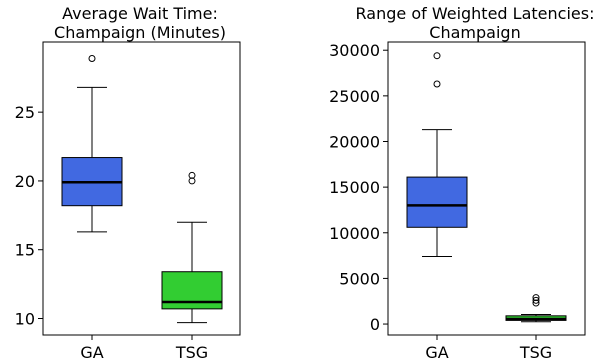 The height and width of the screenshot is (360, 596). Describe the element at coordinates (192, 290) in the screenshot. I see `box-tsg` at that location.